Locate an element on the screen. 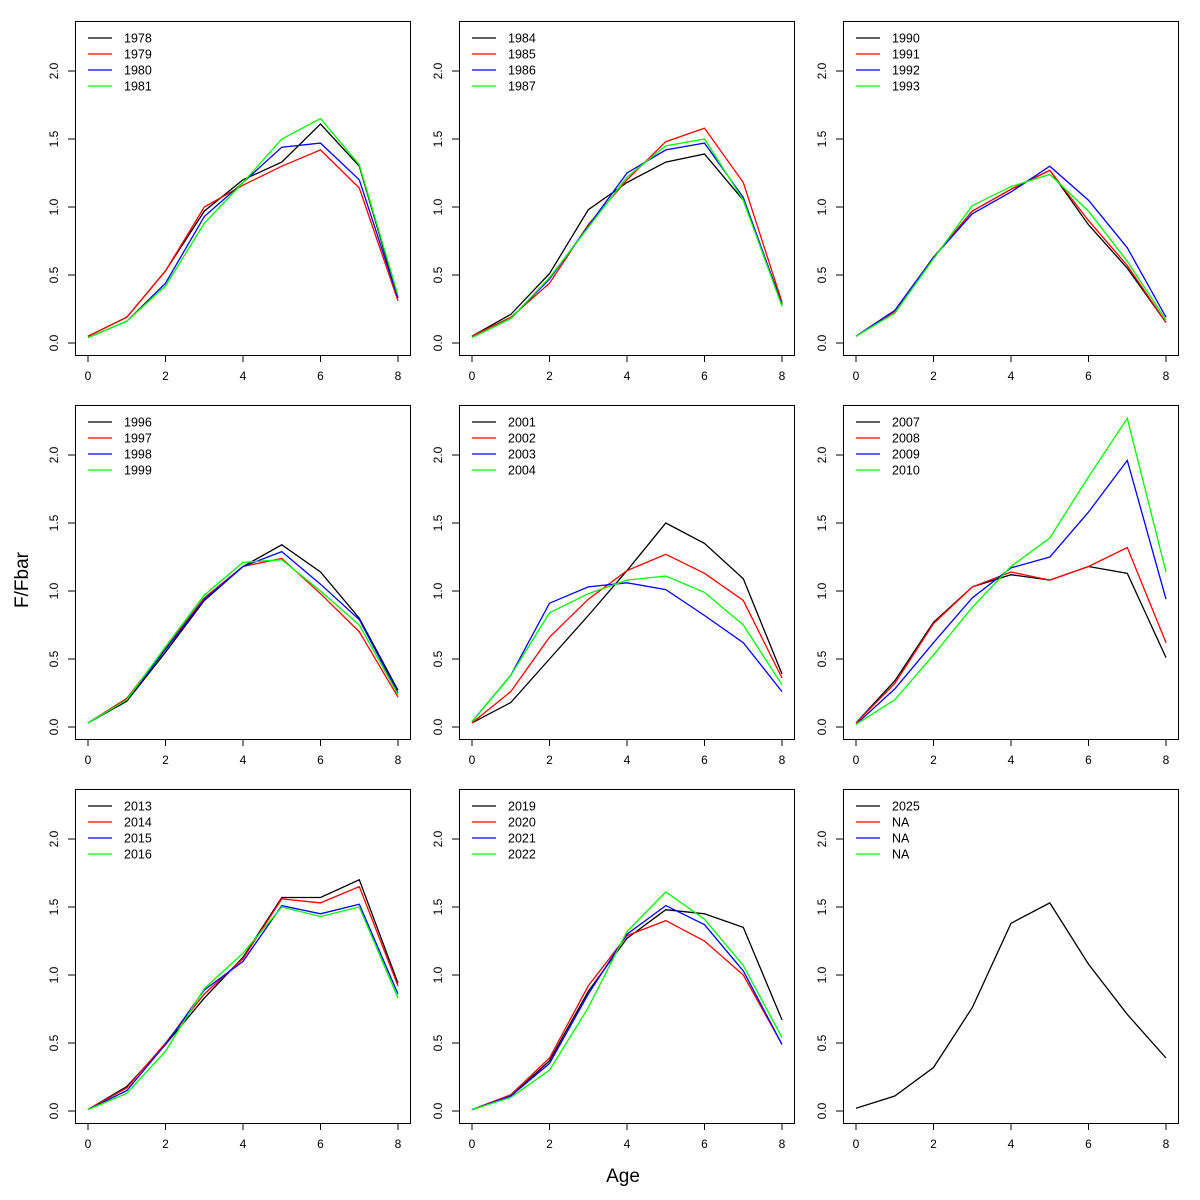 The image size is (1200, 1200). series-line-1979 is located at coordinates (243, 243).